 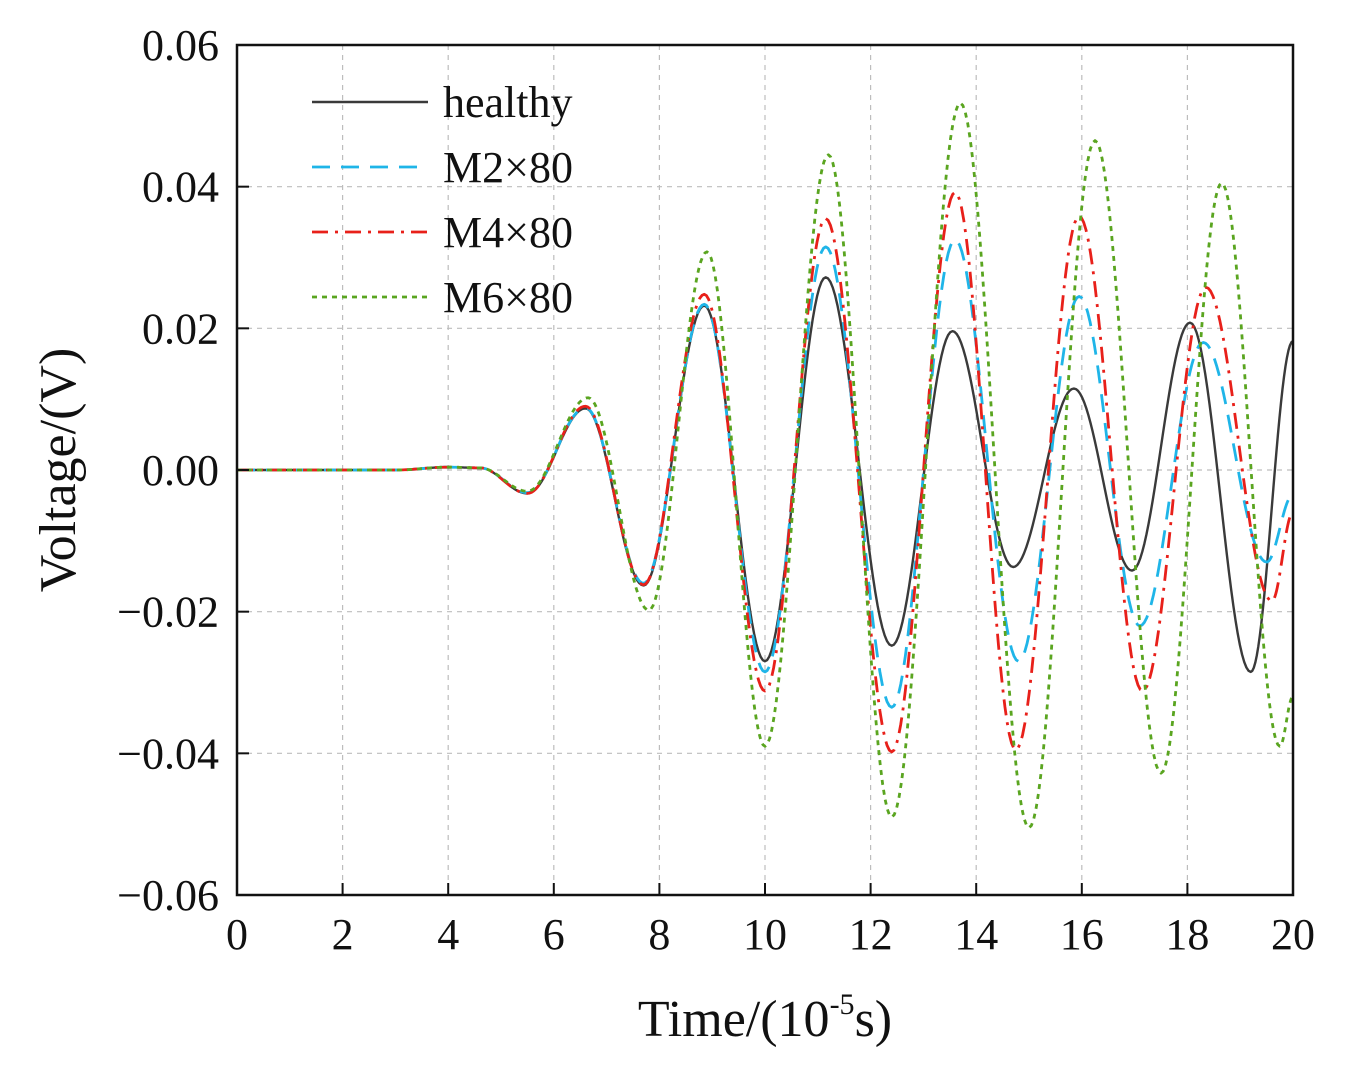 I want to click on x-tick-label: 16, so click(x=1082, y=934).